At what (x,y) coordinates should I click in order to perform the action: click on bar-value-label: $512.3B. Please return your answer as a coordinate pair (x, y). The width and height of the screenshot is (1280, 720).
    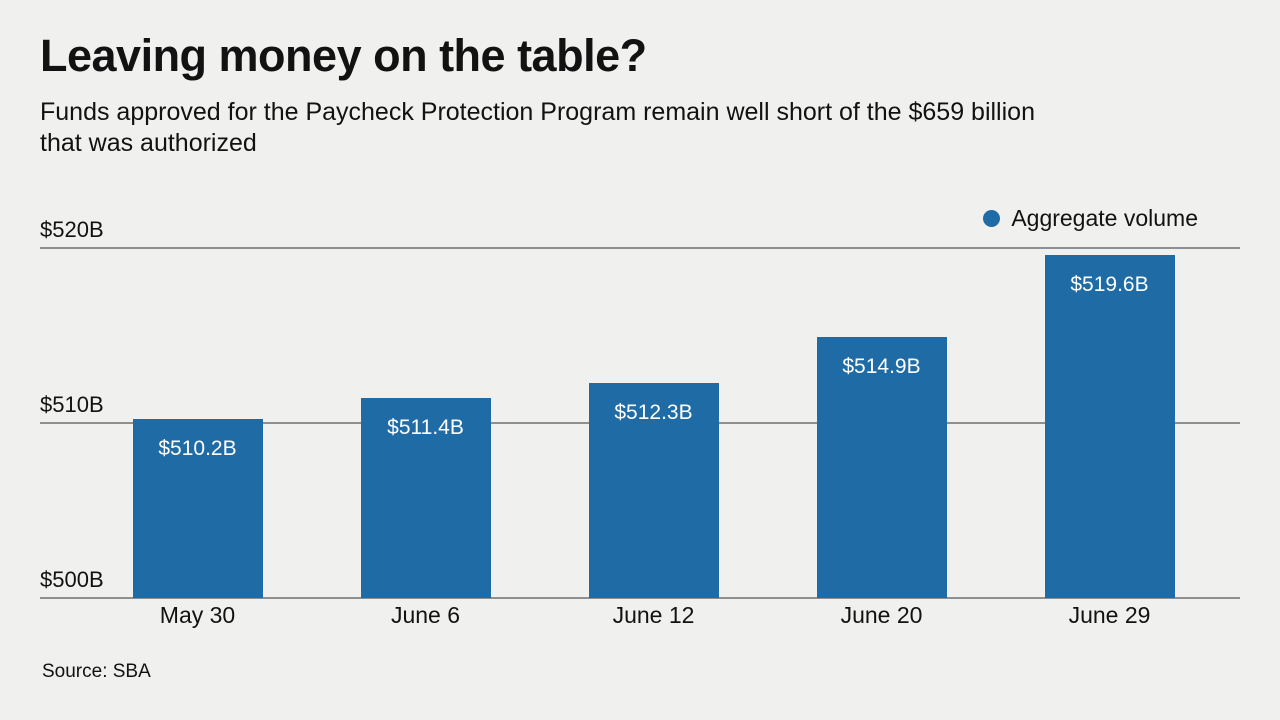
    Looking at the image, I should click on (653, 412).